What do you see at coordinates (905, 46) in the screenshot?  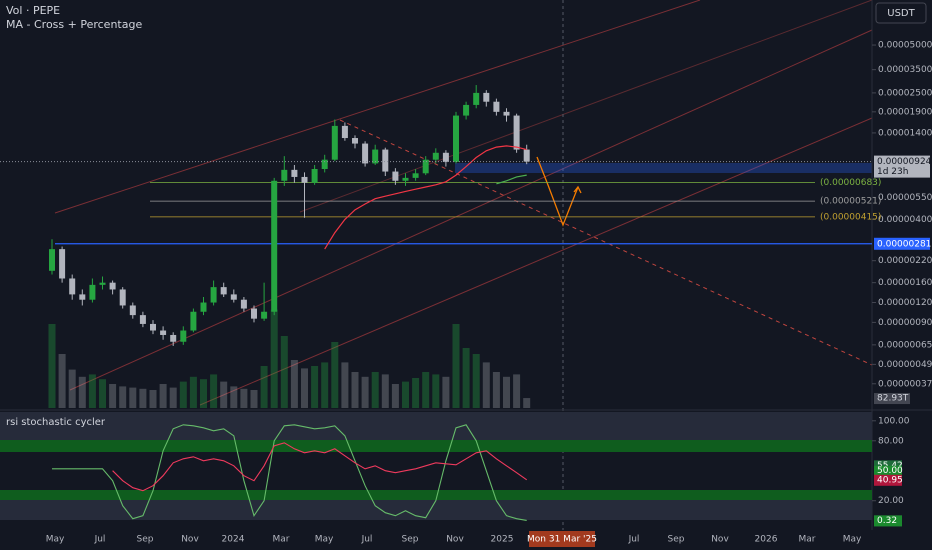 I see `y-tick-label: 0.00005000` at bounding box center [905, 46].